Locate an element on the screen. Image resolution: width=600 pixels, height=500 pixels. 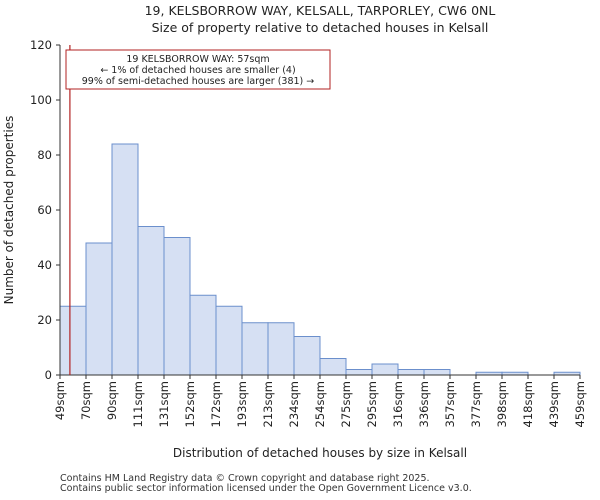
y-tick-label-20: 20 is located at coordinates (44, 320).